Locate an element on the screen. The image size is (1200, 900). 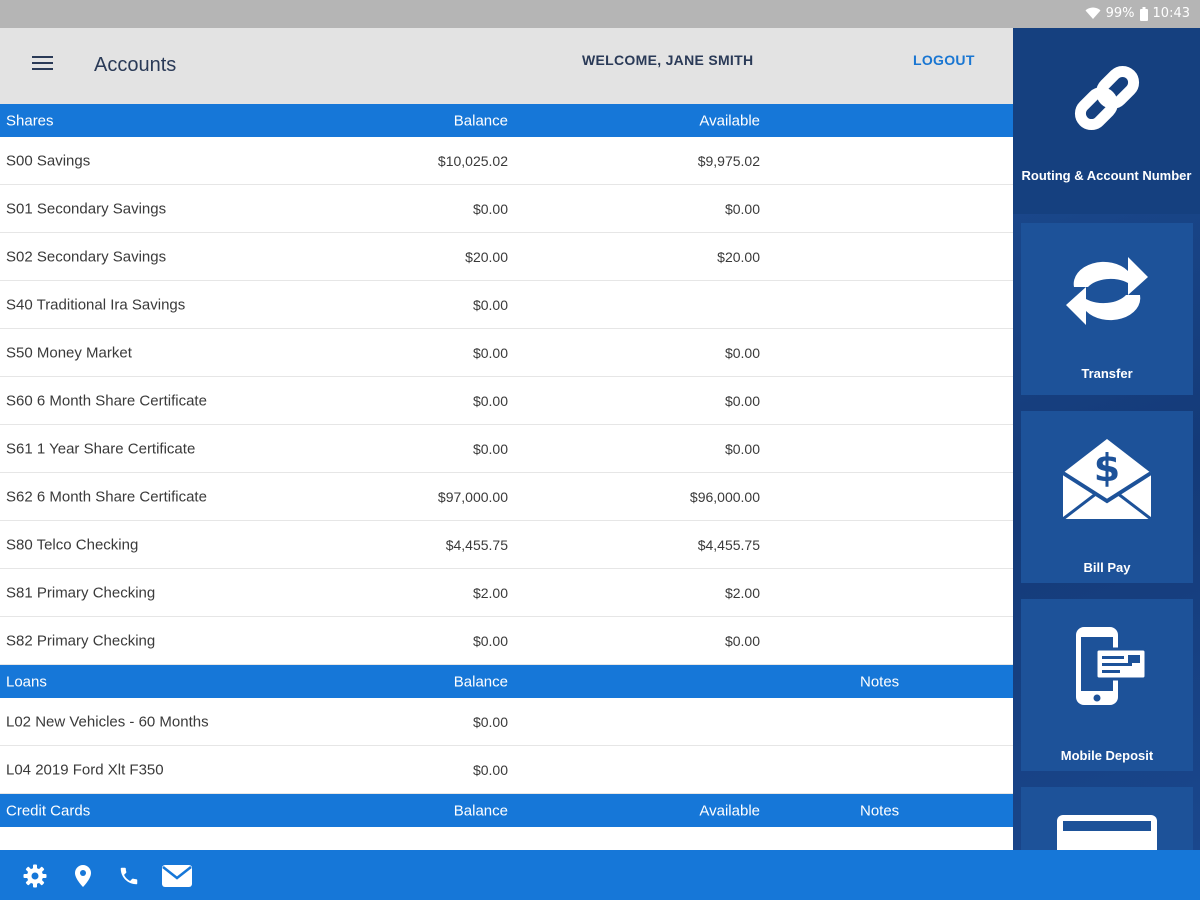
gear-icon is located at coordinates (35, 876).